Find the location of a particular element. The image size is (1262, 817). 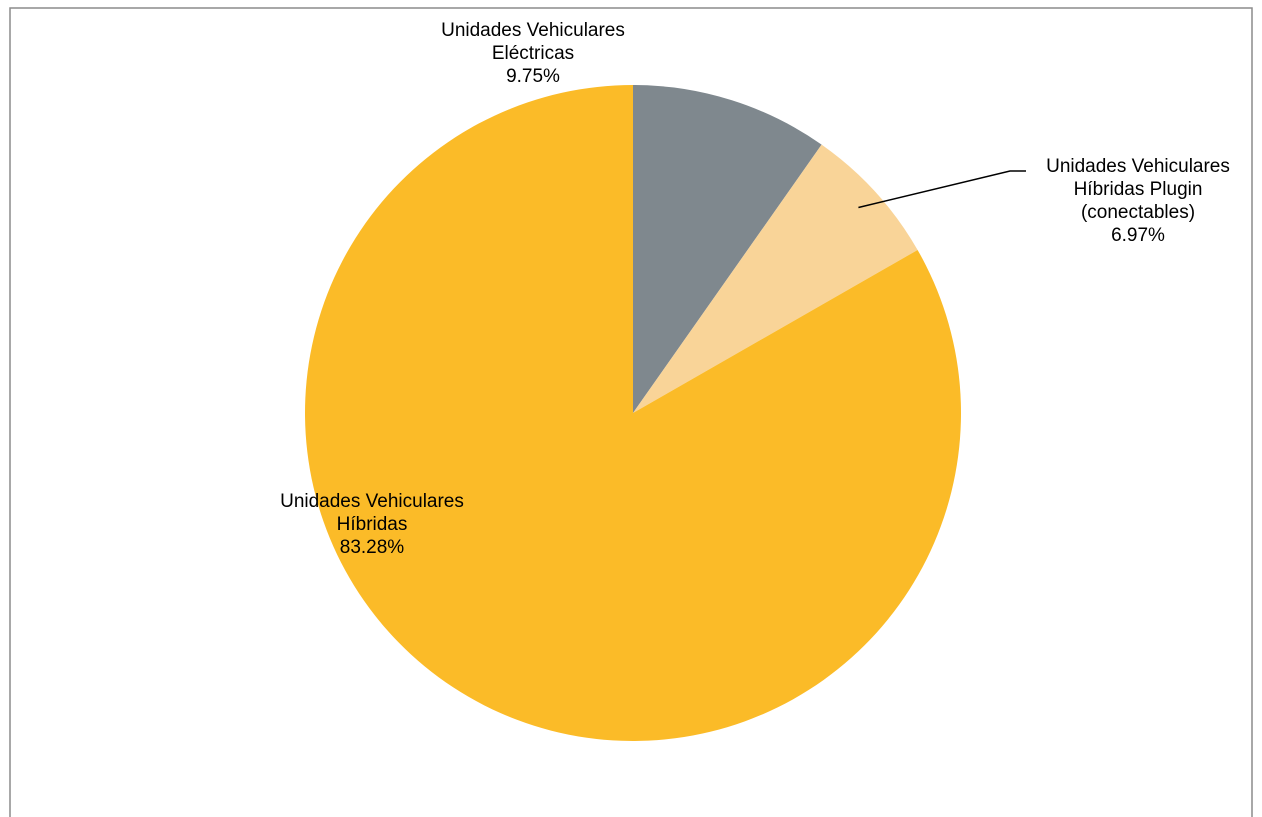

slice-label-line: Eléctricas is located at coordinates (533, 53).